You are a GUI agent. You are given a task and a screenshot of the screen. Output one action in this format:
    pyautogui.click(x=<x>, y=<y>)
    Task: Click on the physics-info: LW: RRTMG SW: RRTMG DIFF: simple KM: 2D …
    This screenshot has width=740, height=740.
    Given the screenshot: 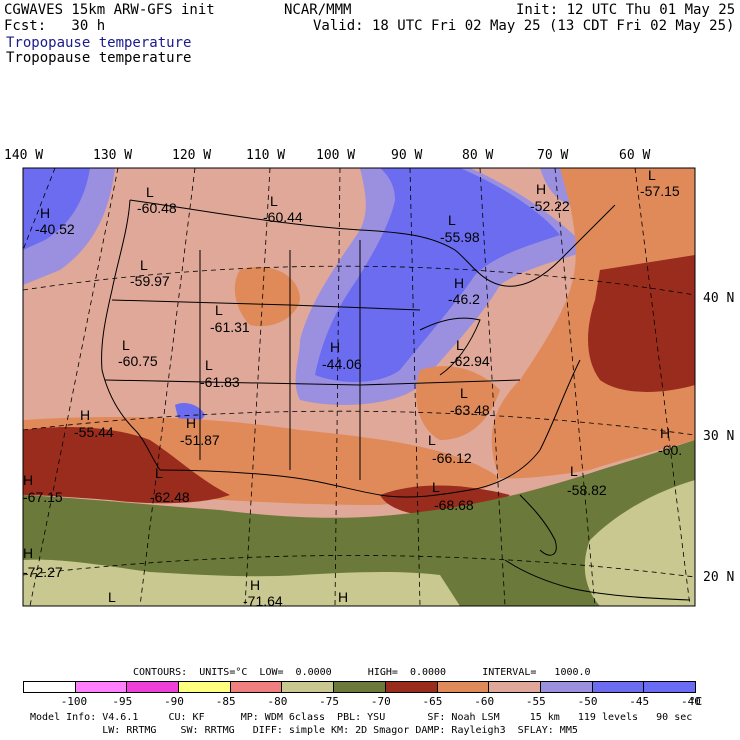 What is the action you would take?
    pyautogui.click(x=304, y=730)
    